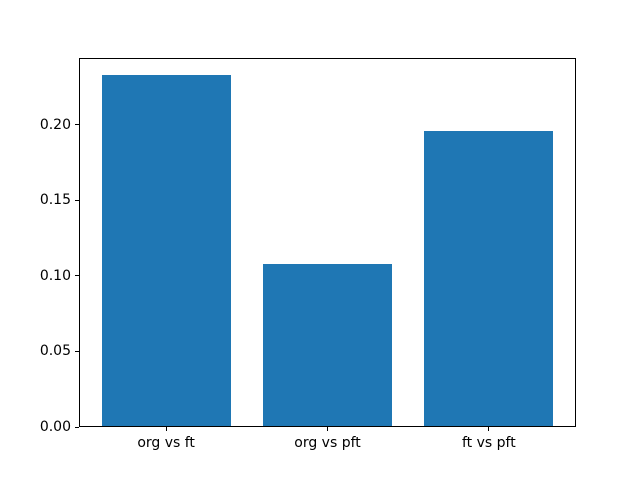  What do you see at coordinates (55, 200) in the screenshot?
I see `y-tick-label: 0.15` at bounding box center [55, 200].